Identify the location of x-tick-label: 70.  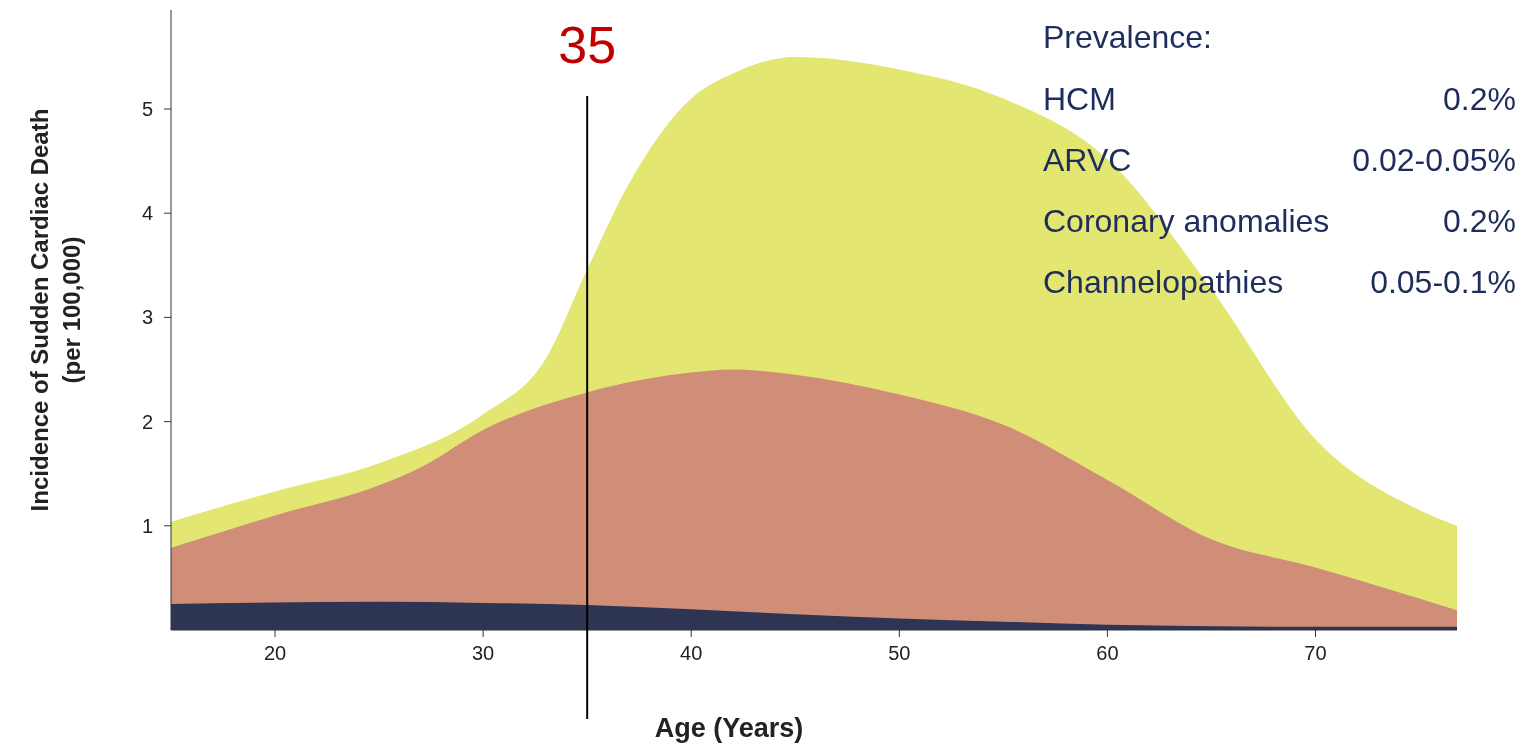
(1315, 653).